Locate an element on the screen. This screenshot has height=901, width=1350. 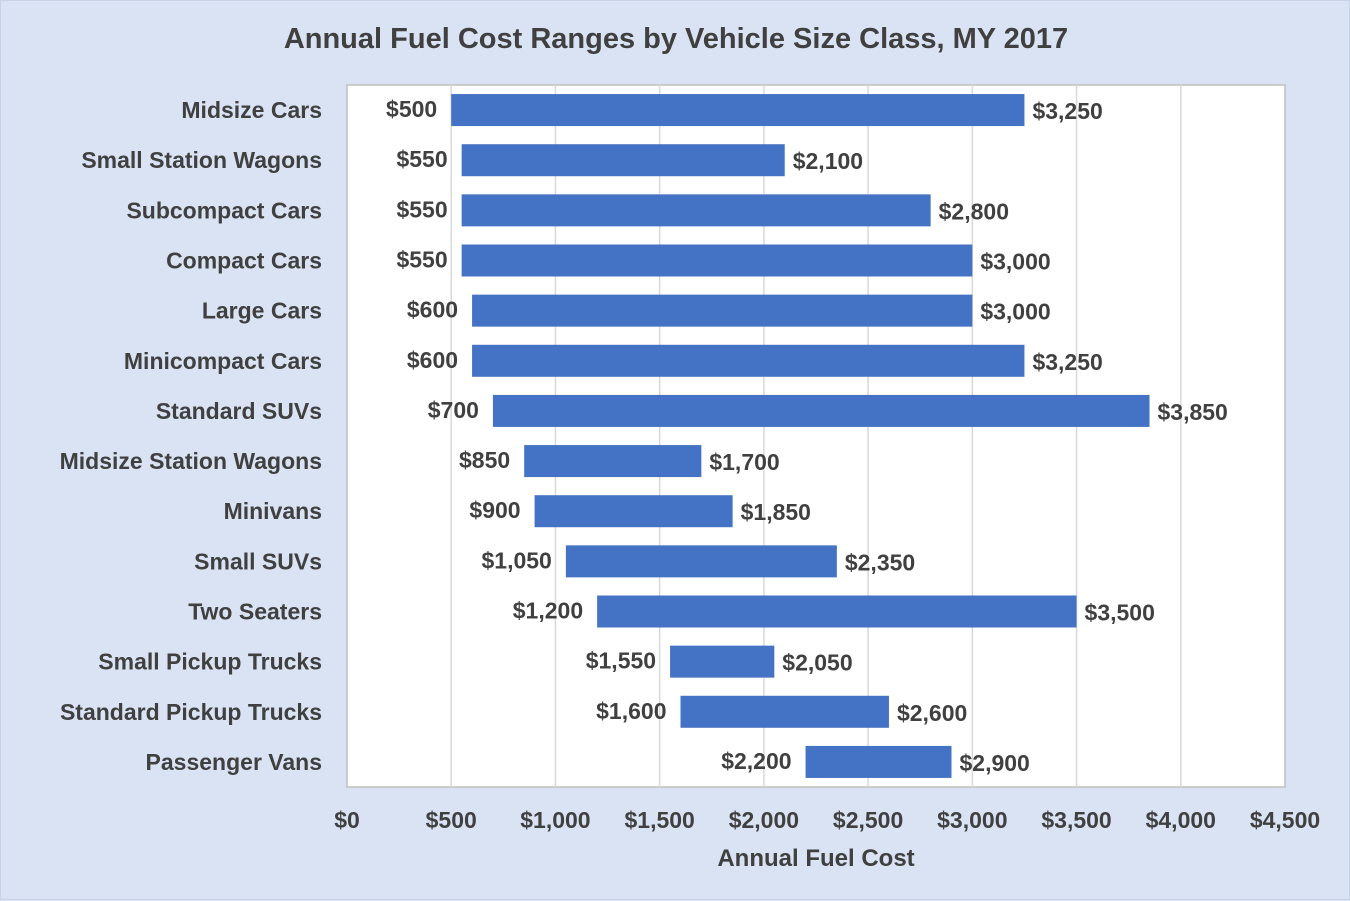
min-value-label: $700 is located at coordinates (453, 410).